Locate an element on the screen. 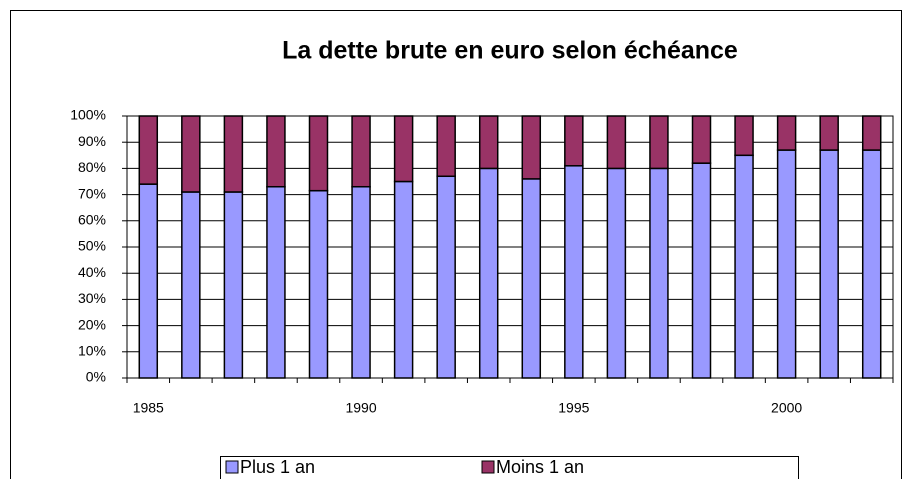 The image size is (904, 479). x-tick-label: 1995 is located at coordinates (573, 408).